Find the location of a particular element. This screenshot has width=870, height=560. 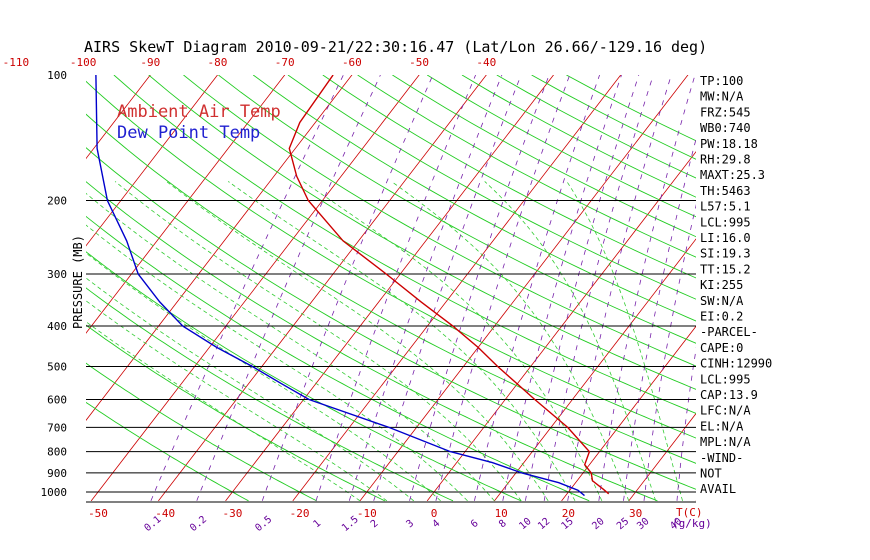

top-temp-tick-label: -100 is located at coordinates (83, 62).